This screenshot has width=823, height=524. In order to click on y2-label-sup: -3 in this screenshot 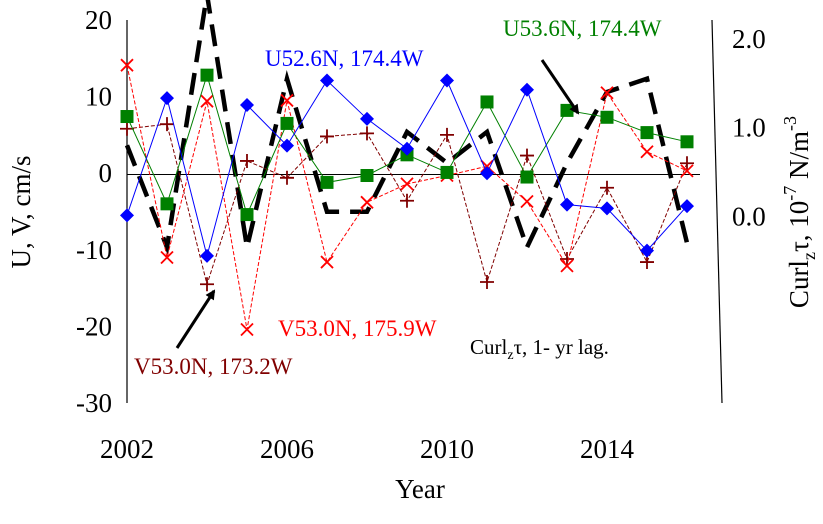, I will do `click(790, 123)`.